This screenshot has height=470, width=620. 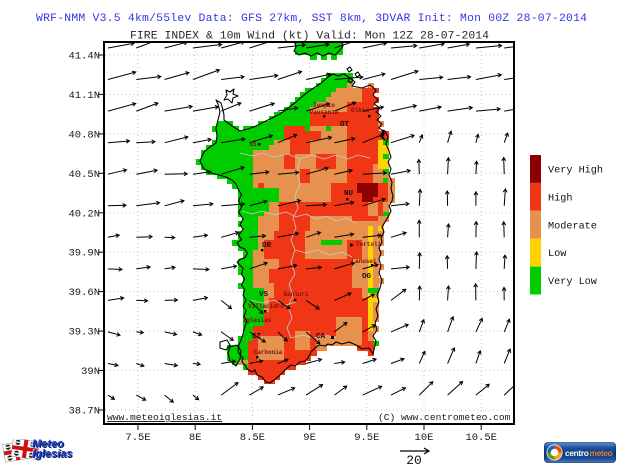 What do you see at coordinates (90, 372) in the screenshot?
I see `svg-text: 39N` at bounding box center [90, 372].